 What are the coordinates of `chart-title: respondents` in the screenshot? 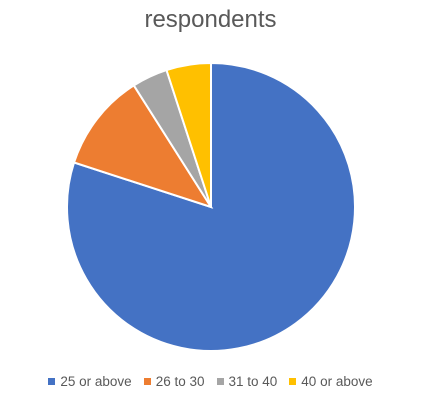 It's located at (210, 19).